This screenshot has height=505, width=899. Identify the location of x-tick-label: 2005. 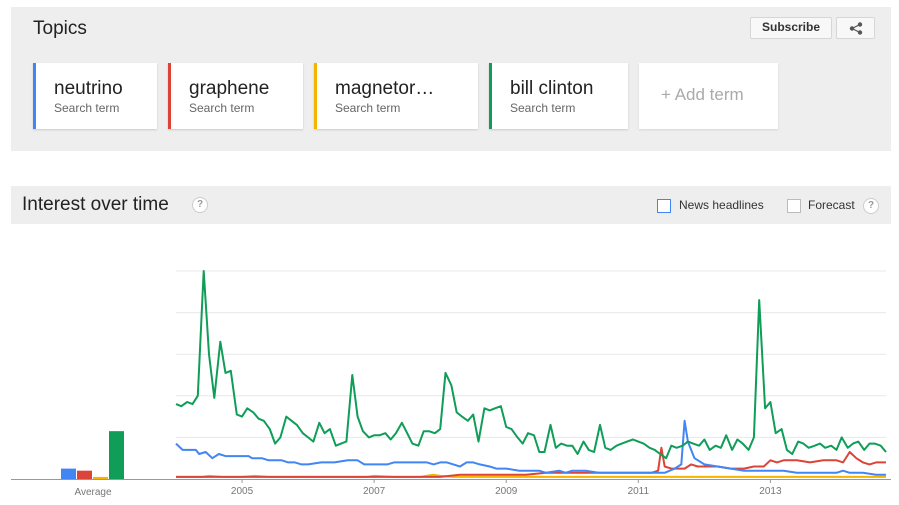
(242, 491).